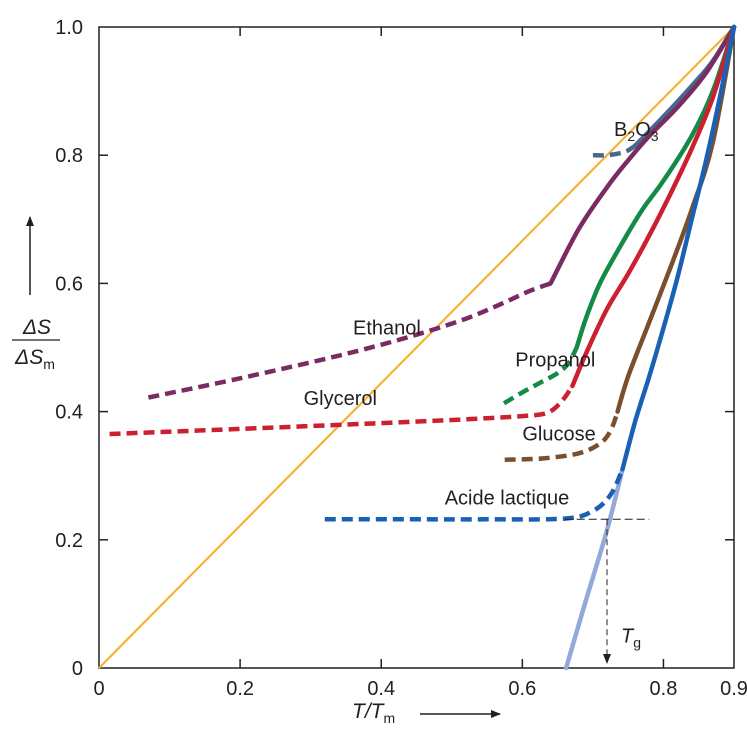 The height and width of the screenshot is (731, 747). Describe the element at coordinates (381, 689) in the screenshot. I see `x-tick-label: 0.4` at that location.